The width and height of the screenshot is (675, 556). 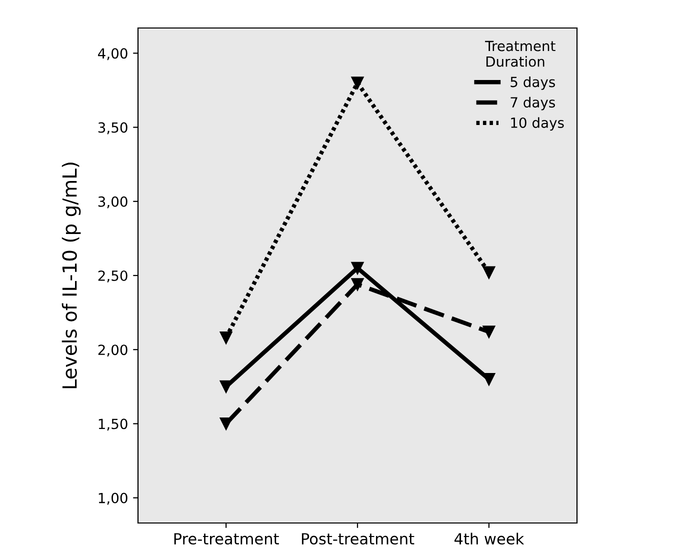 I want to click on y-tick-label: 2,50, so click(x=113, y=276).